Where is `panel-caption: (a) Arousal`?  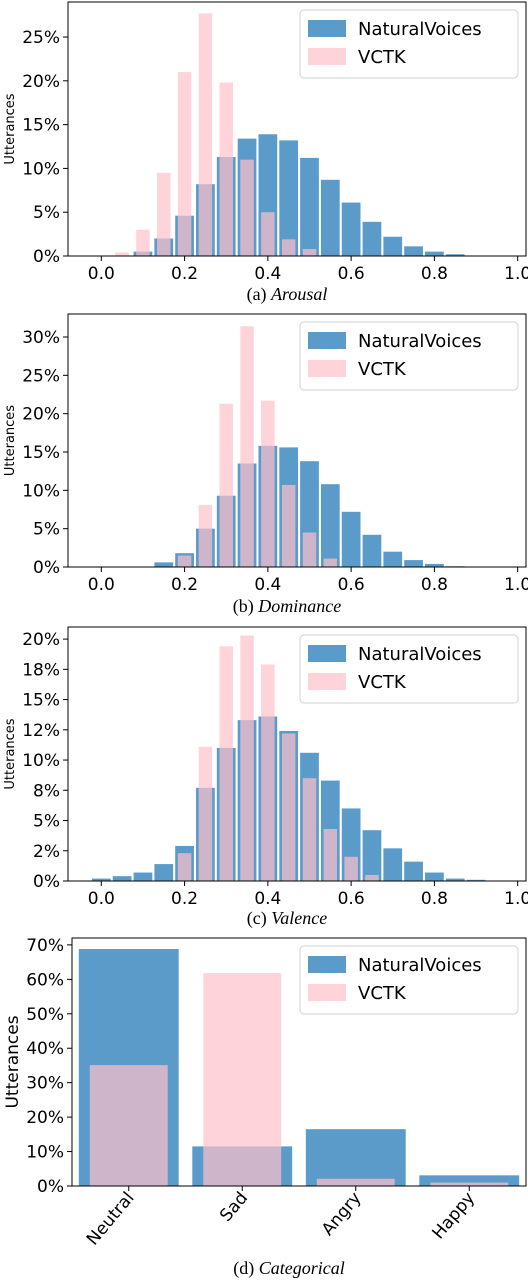
panel-caption: (a) Arousal is located at coordinates (287, 294).